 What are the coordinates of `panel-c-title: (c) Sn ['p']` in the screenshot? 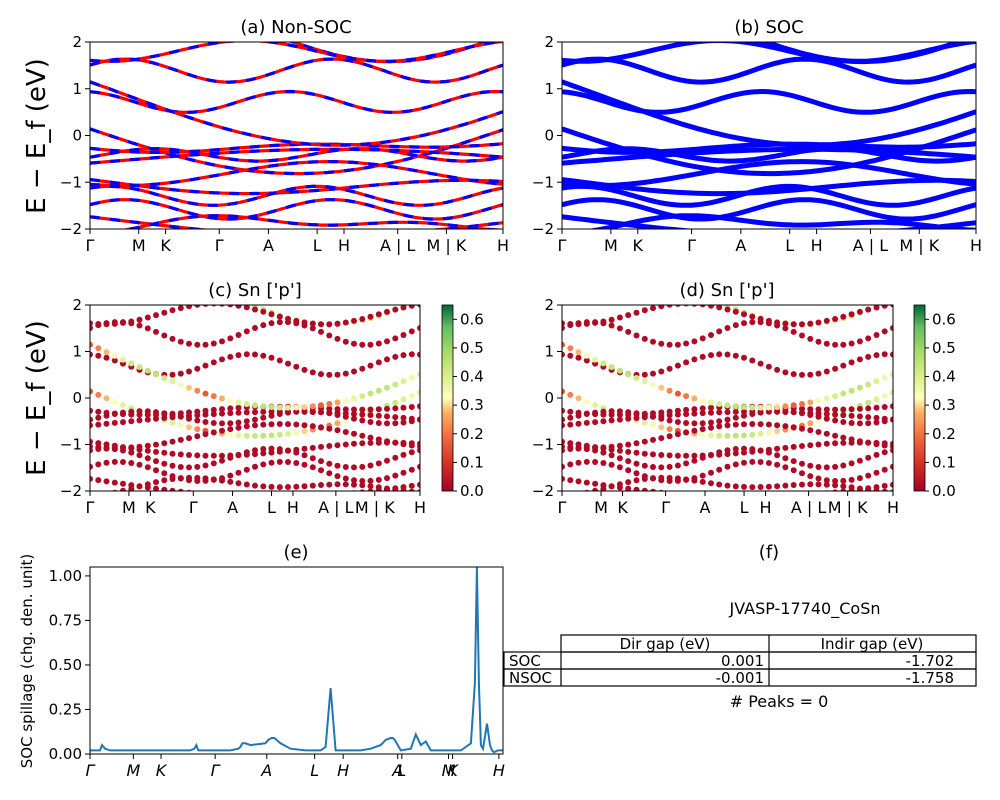 It's located at (255, 290).